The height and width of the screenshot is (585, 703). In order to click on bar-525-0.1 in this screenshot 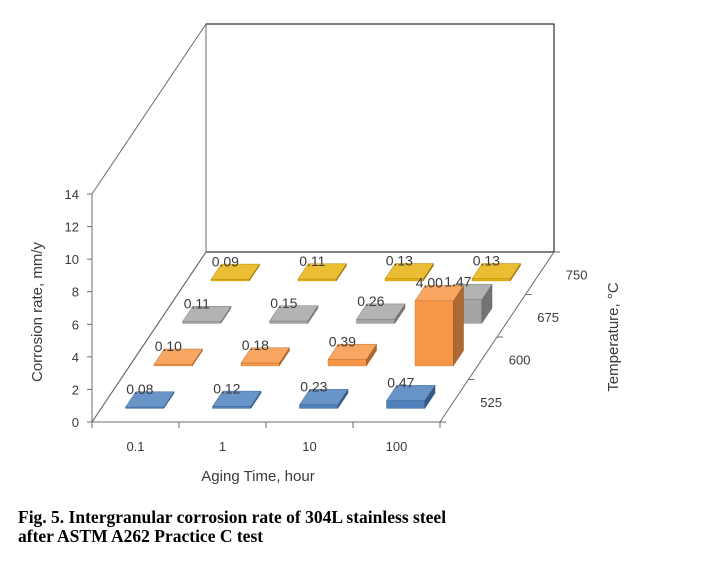, I will do `click(150, 400)`.